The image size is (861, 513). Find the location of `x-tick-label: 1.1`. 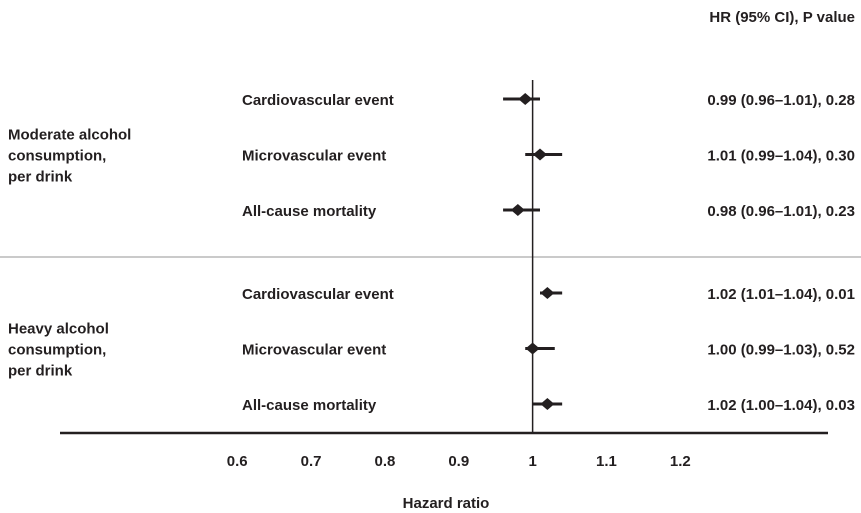

x-tick-label: 1.1 is located at coordinates (606, 461).